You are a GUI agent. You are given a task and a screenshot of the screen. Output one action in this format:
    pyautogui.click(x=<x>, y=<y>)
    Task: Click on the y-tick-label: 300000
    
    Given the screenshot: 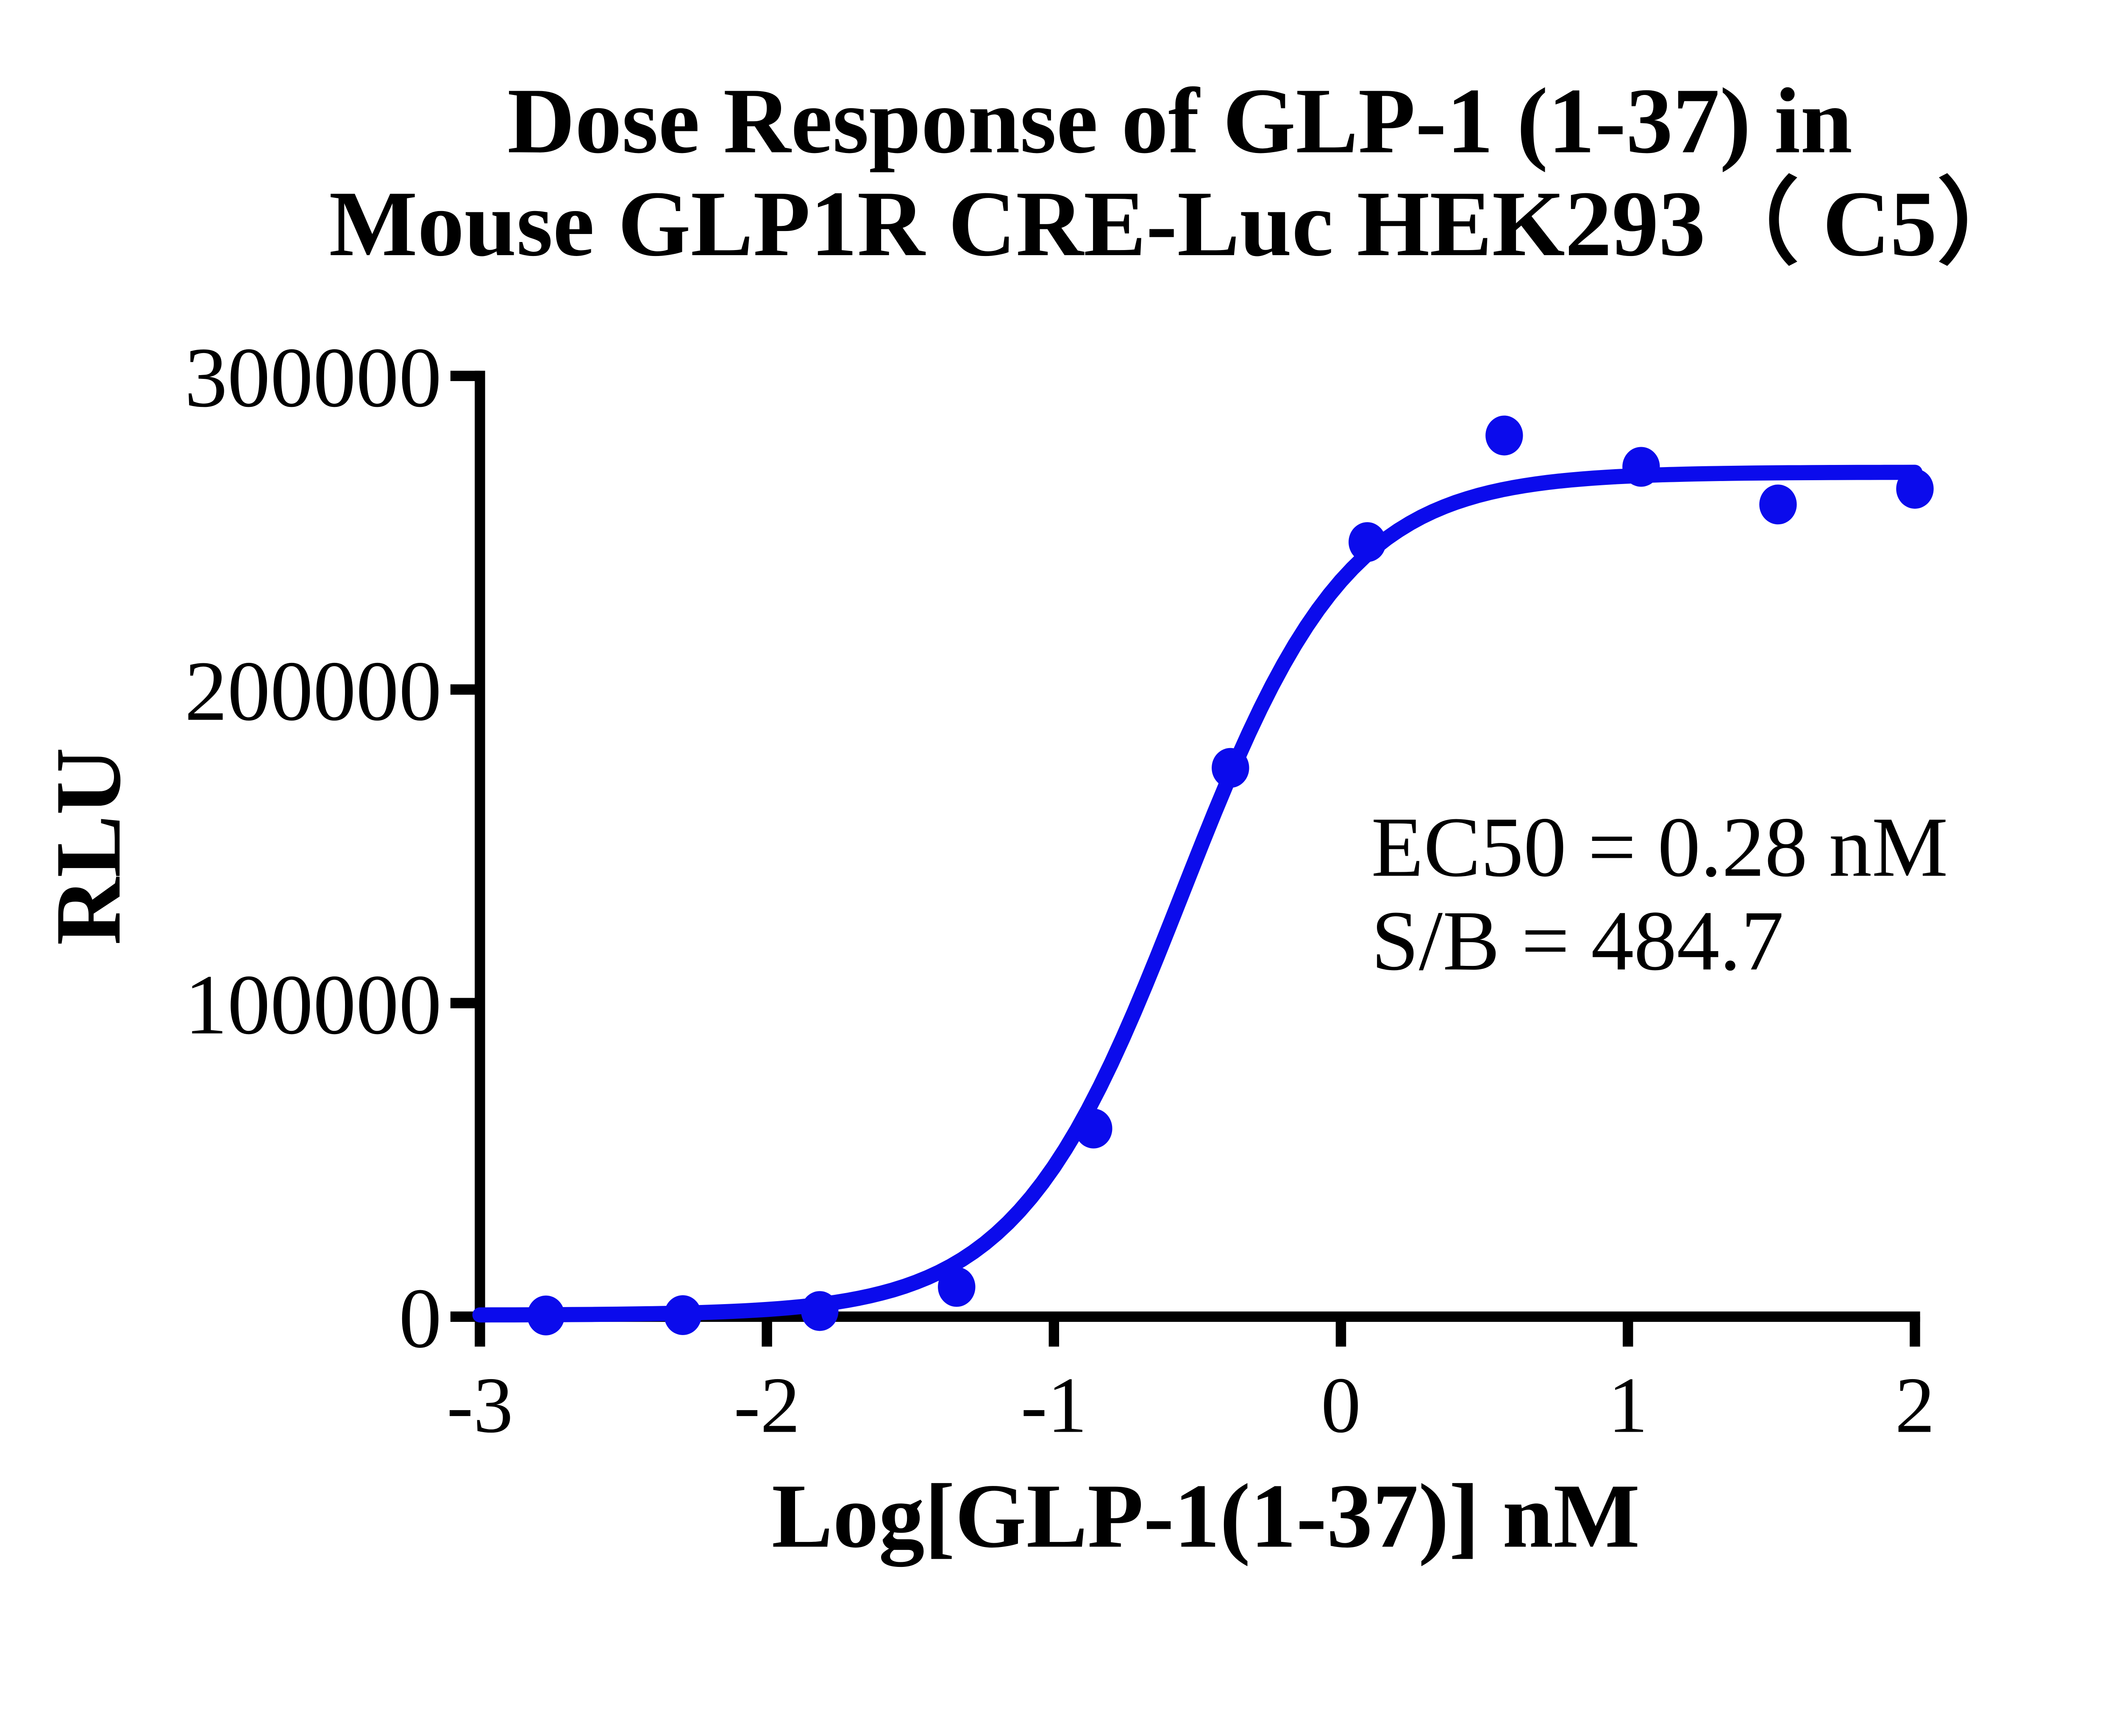 What is the action you would take?
    pyautogui.click(x=314, y=377)
    